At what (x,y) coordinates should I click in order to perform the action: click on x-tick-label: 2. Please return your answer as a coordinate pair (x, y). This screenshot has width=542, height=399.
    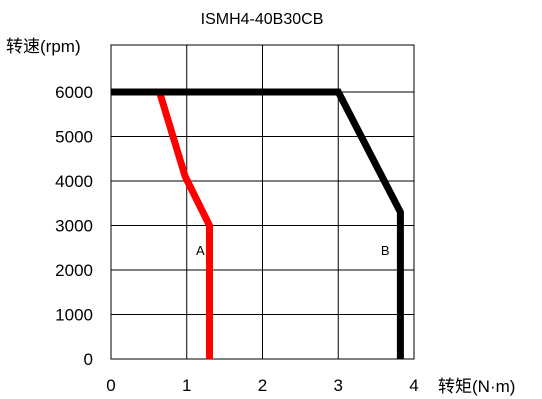
    Looking at the image, I should click on (262, 385).